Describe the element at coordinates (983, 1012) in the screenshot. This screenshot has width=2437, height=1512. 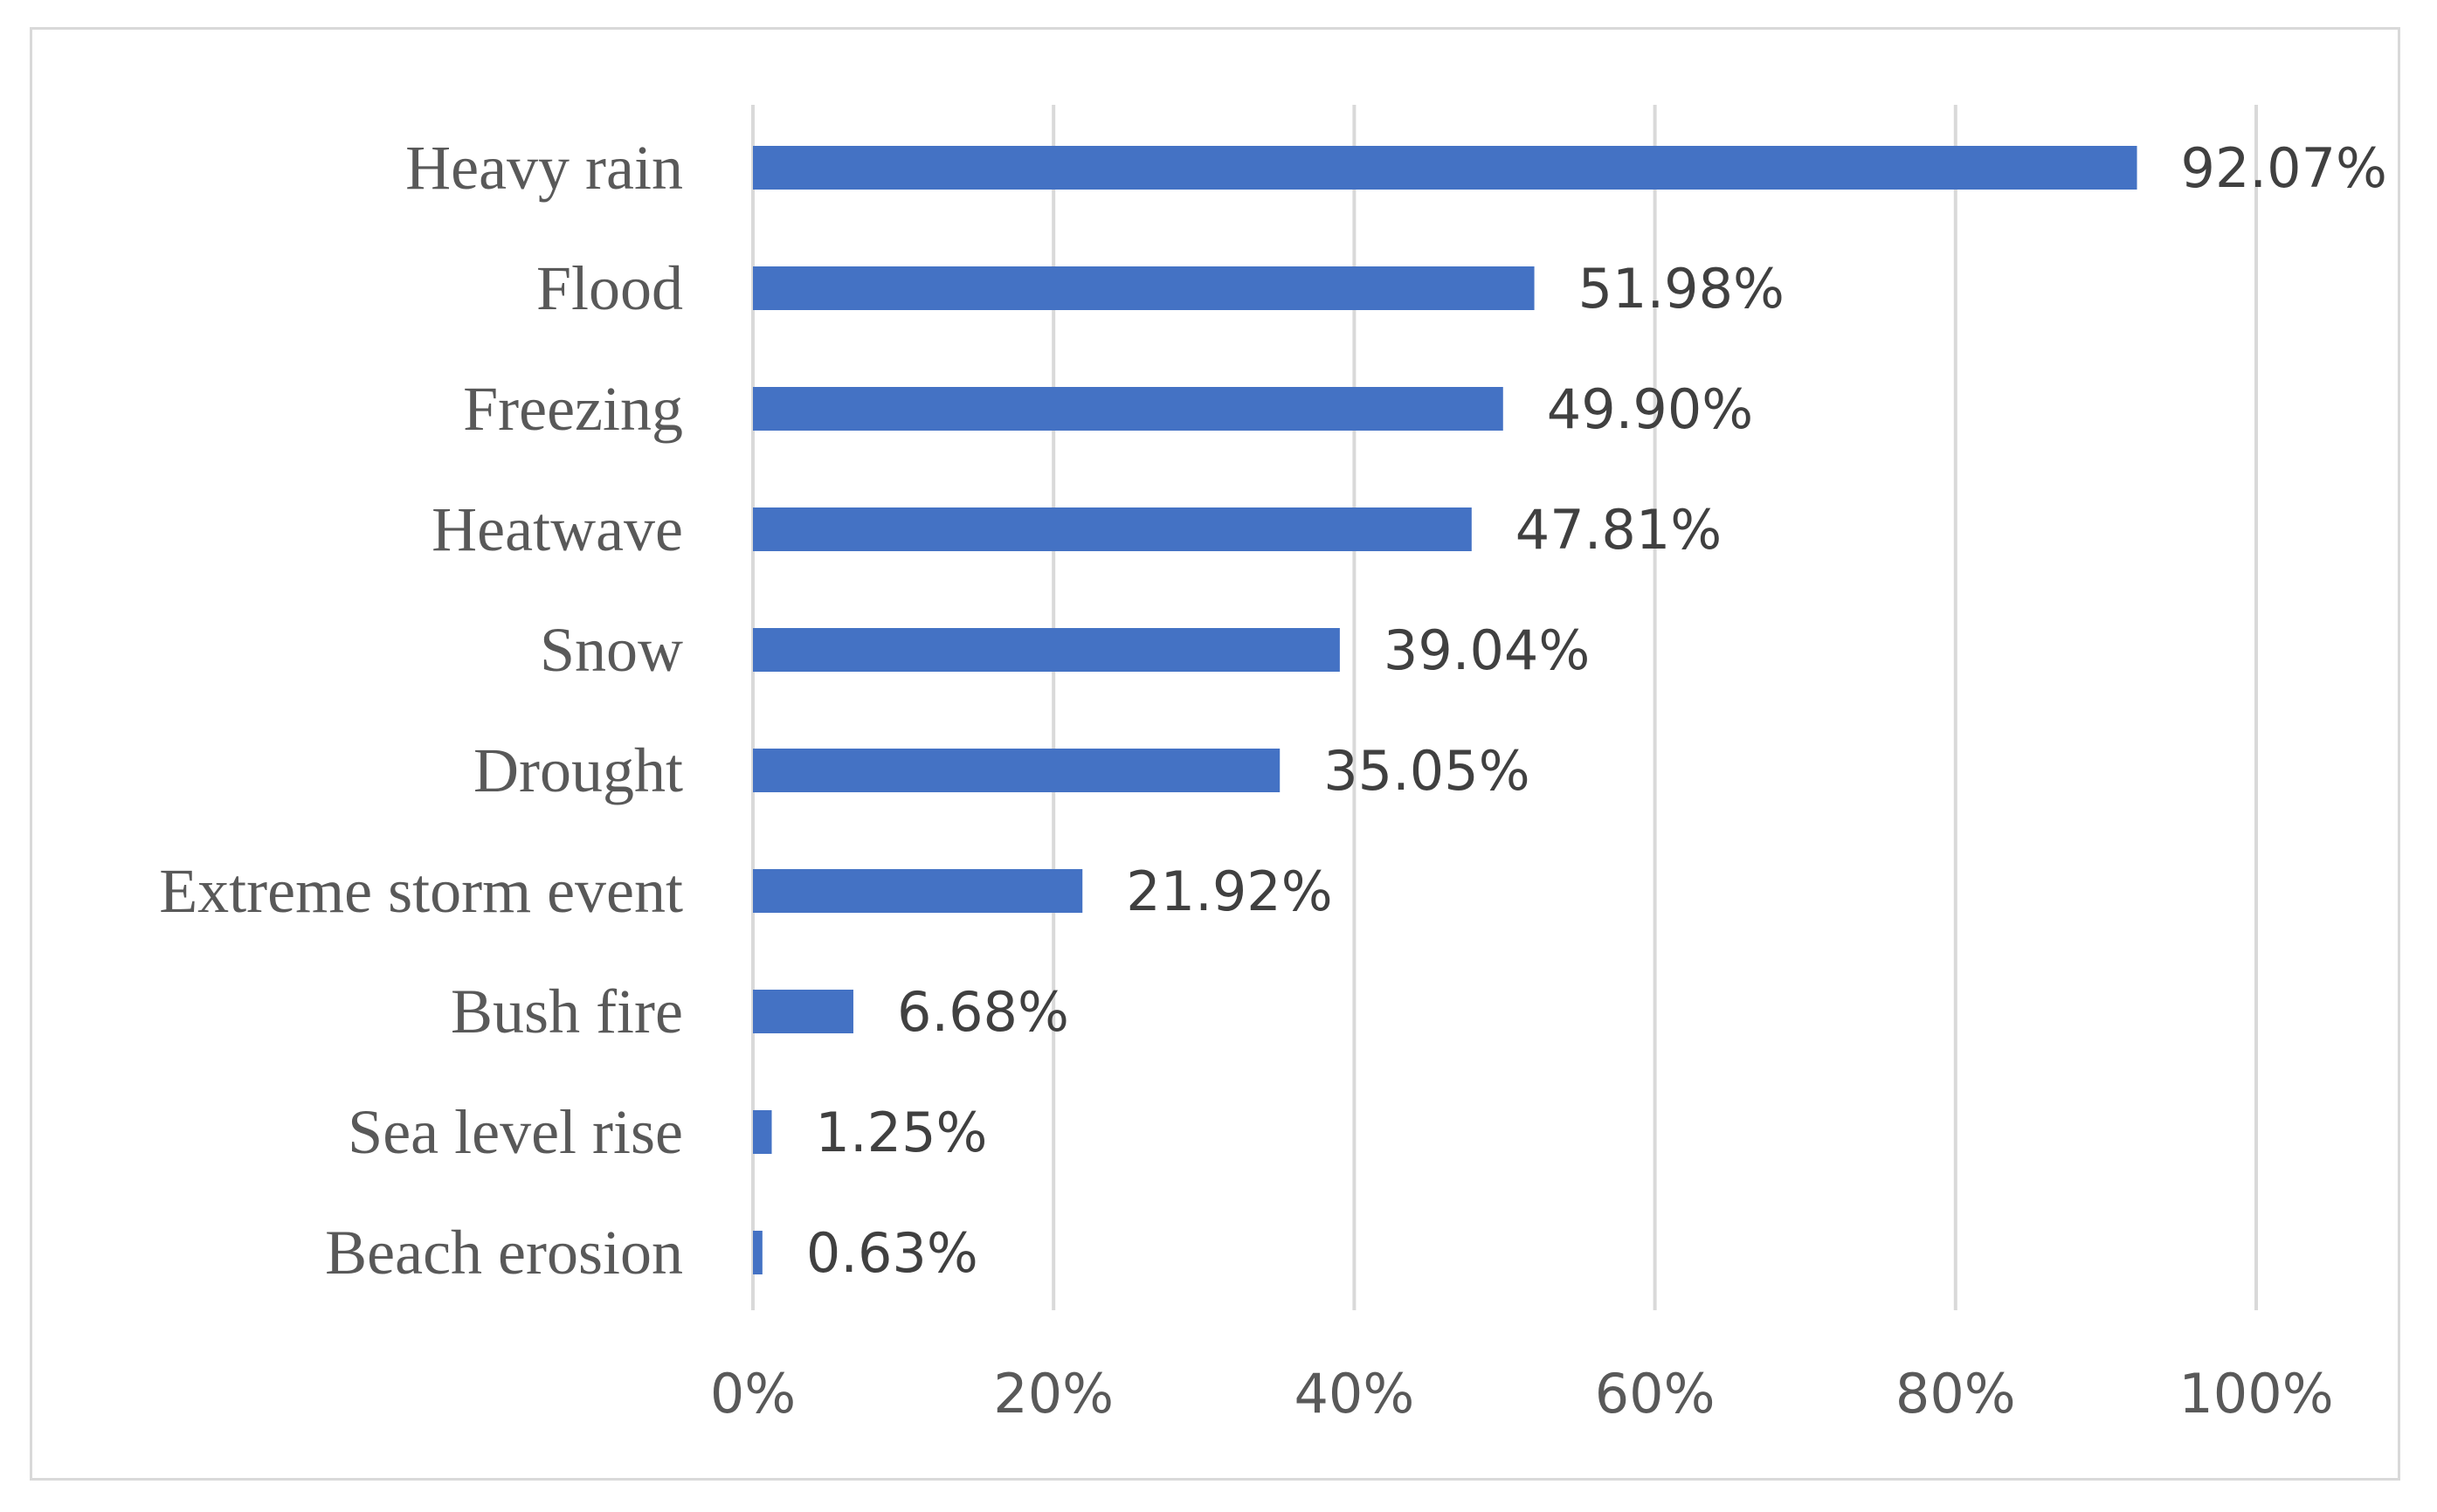
I see `value-label: 6.68%` at that location.